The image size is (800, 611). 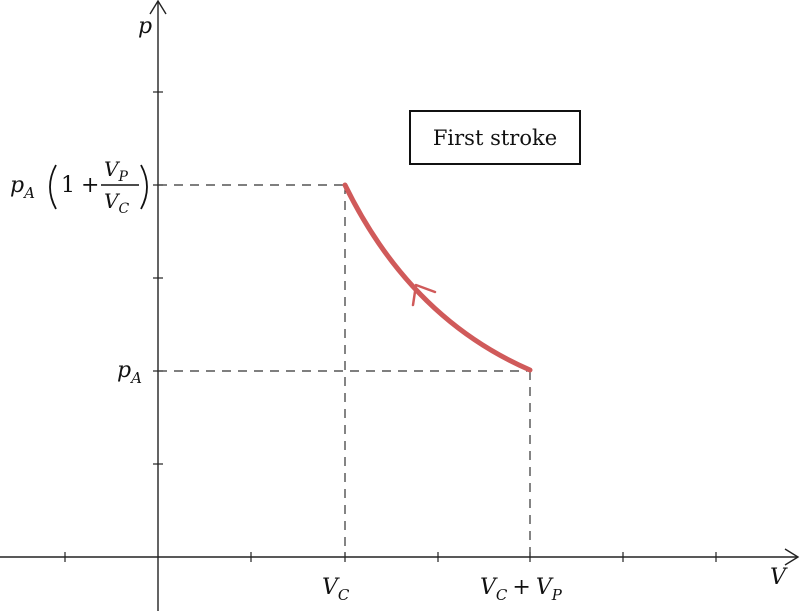 What do you see at coordinates (792, 557) in the screenshot?
I see `x-axis-arrow-icon` at bounding box center [792, 557].